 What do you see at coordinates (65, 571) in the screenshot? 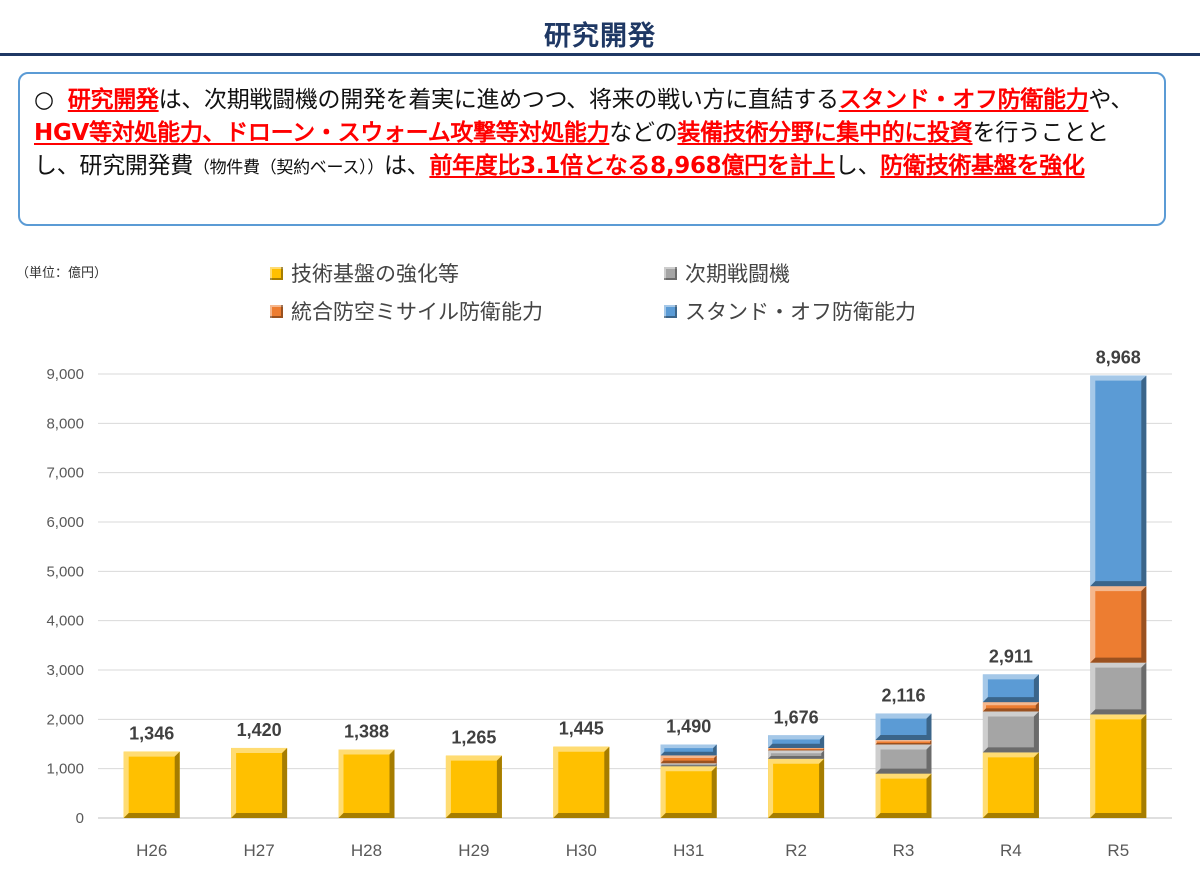
I see `y-tick-label: 5,000` at bounding box center [65, 571].